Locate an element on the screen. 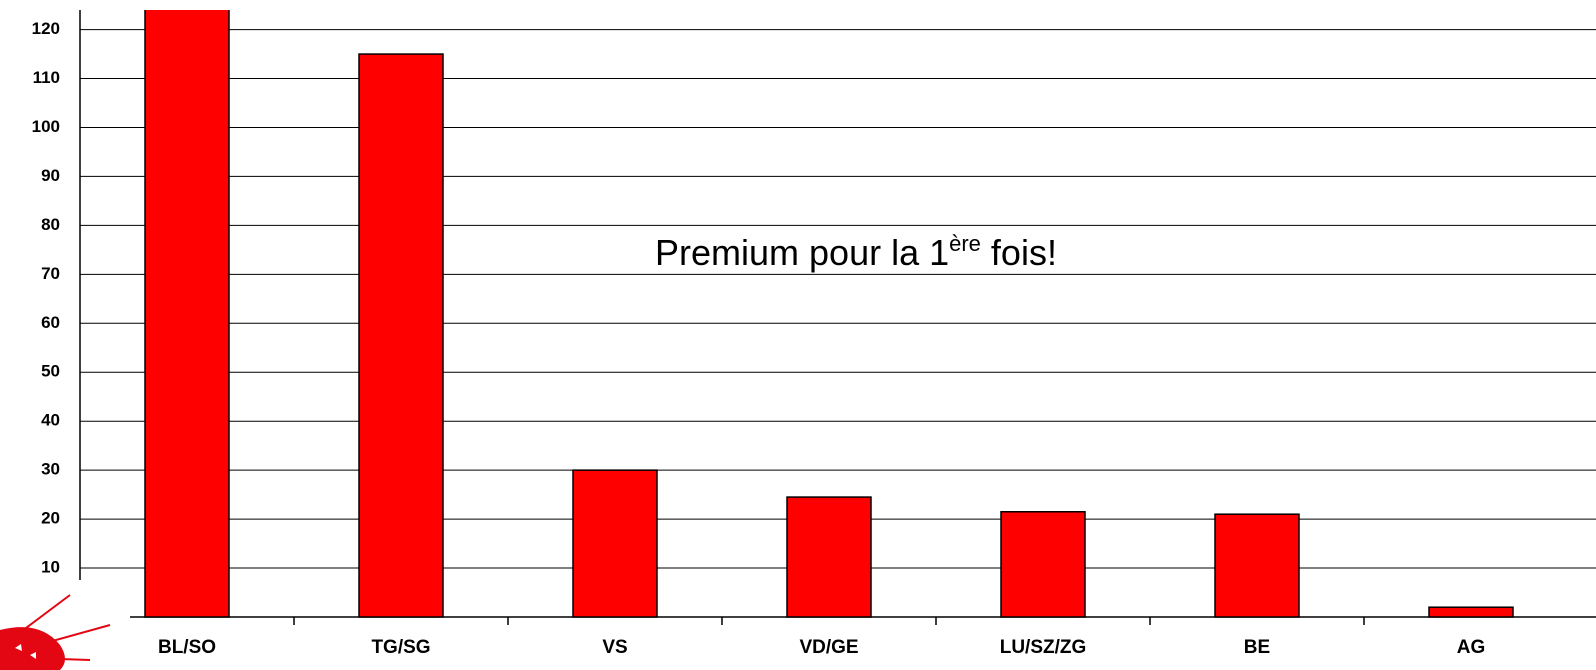 The width and height of the screenshot is (1596, 670). y-tick-label: 60 is located at coordinates (50, 322).